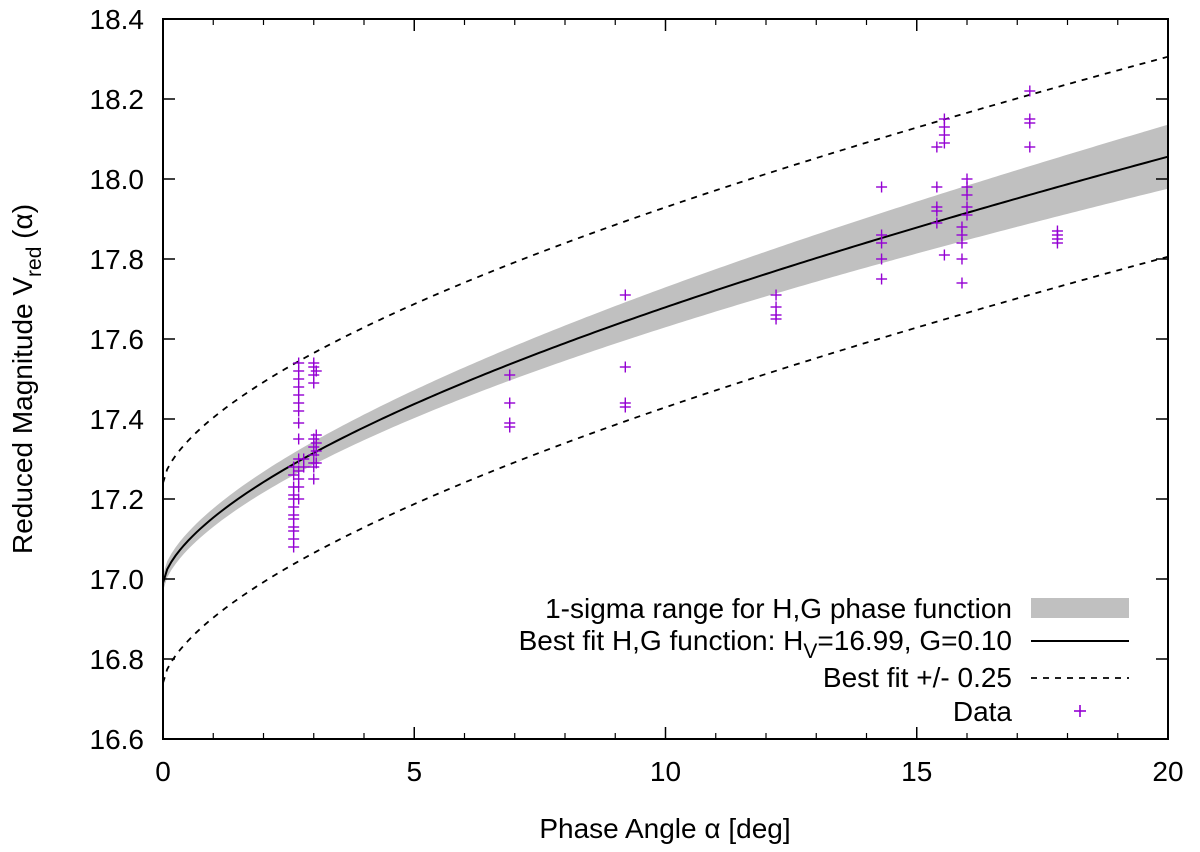  I want to click on x-tick-label: 10, so click(665, 771).